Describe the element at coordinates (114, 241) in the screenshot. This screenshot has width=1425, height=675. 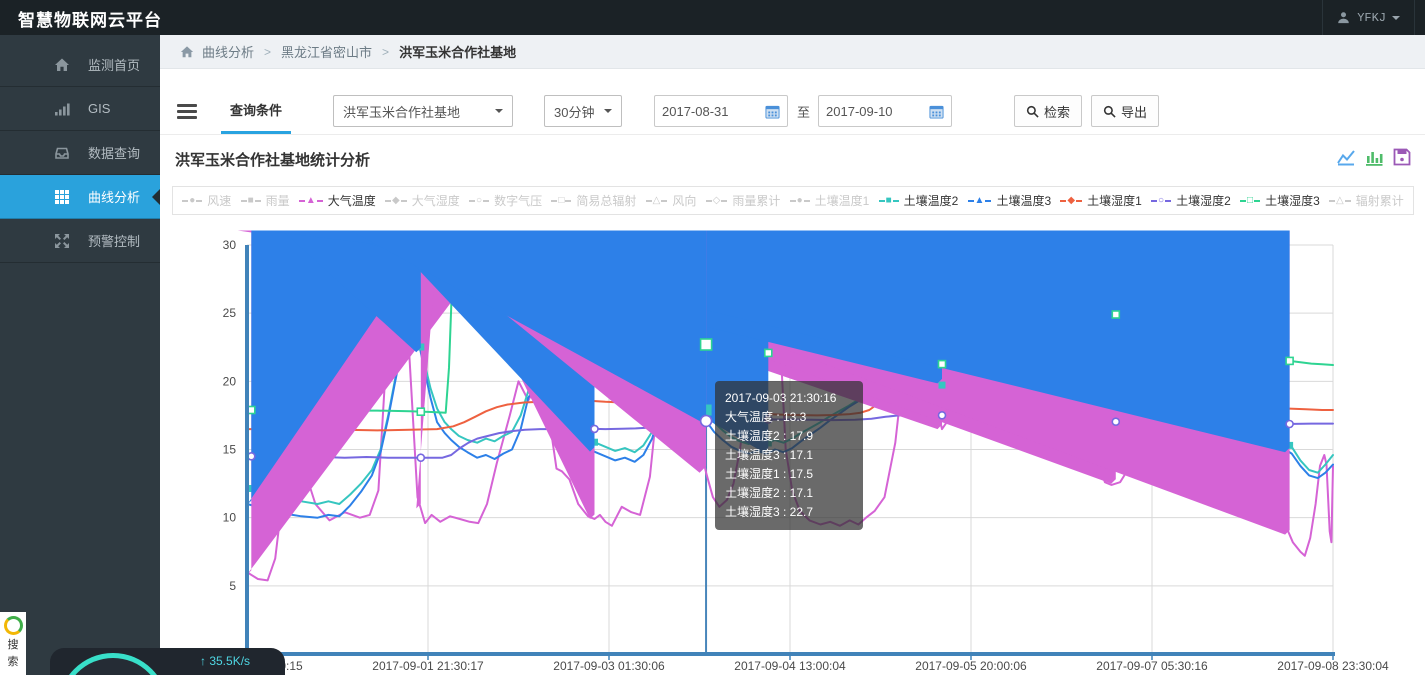
I see `sidebar-item-label: 预警控制` at that location.